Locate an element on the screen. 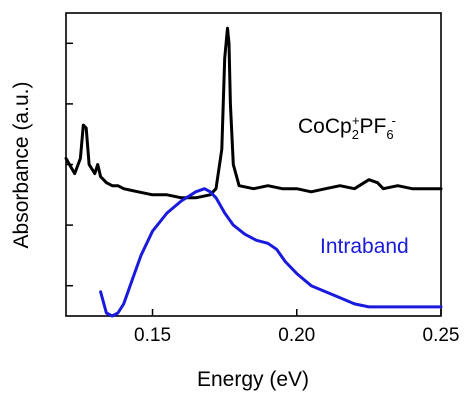 The height and width of the screenshot is (400, 474). label-part-sup1: + is located at coordinates (356, 120).